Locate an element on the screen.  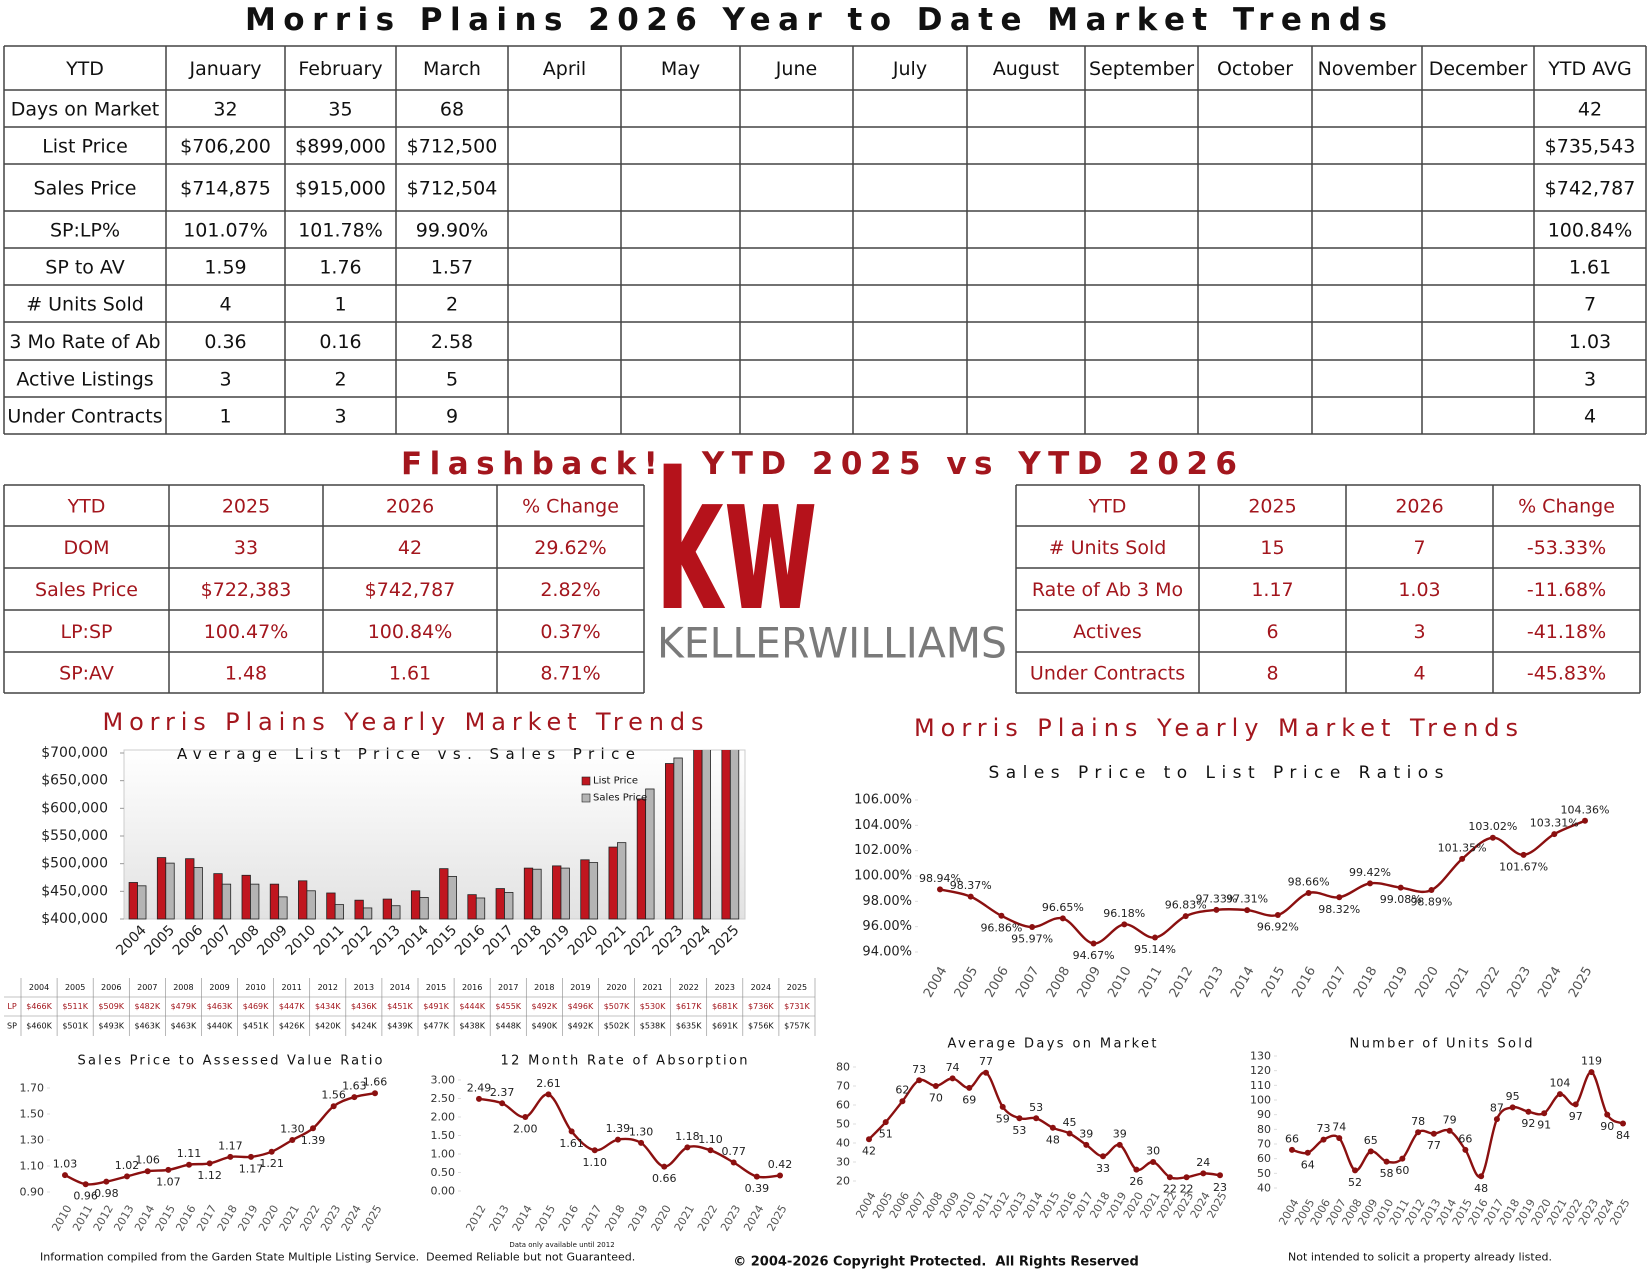
table-cell: -11.68% is located at coordinates (1566, 590).